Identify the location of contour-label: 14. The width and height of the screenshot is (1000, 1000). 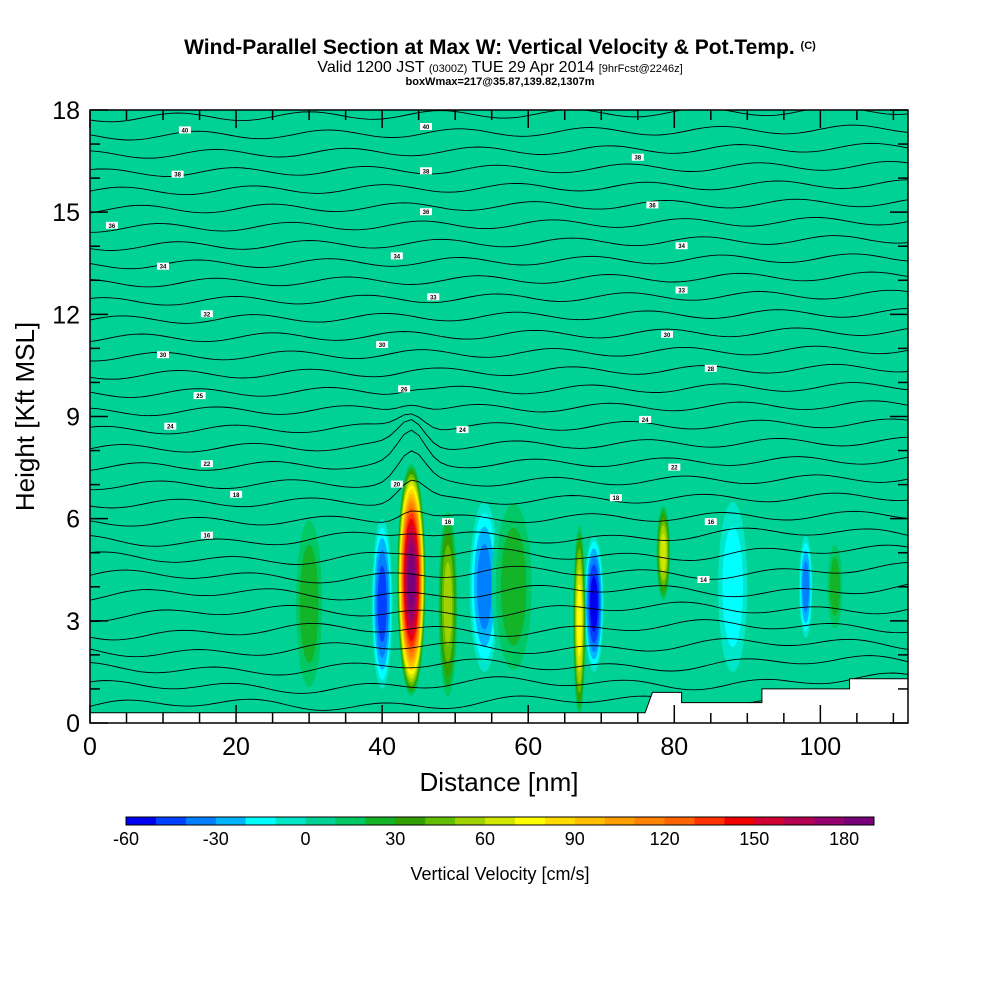
(703, 581).